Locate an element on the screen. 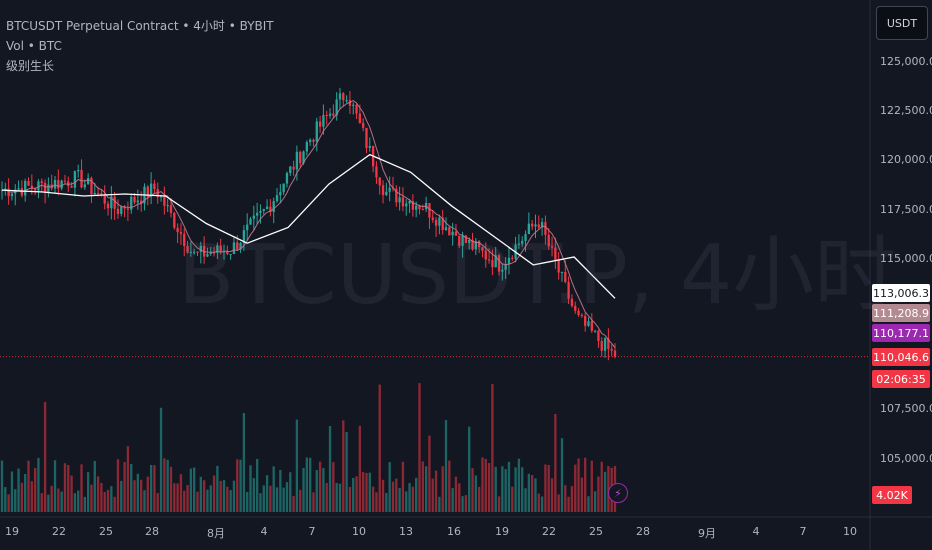 The height and width of the screenshot is (550, 932). lightning-icon: ⚡ is located at coordinates (618, 493).